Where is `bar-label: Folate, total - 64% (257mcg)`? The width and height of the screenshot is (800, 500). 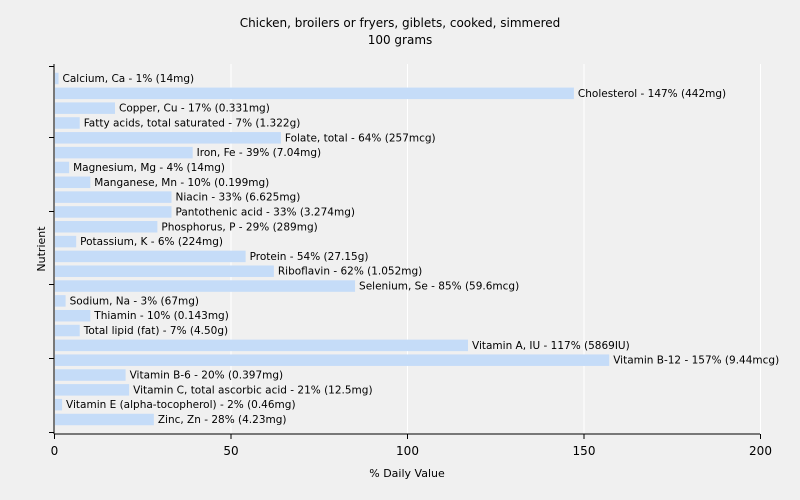 bar-label: Folate, total - 64% (257mcg) is located at coordinates (360, 138).